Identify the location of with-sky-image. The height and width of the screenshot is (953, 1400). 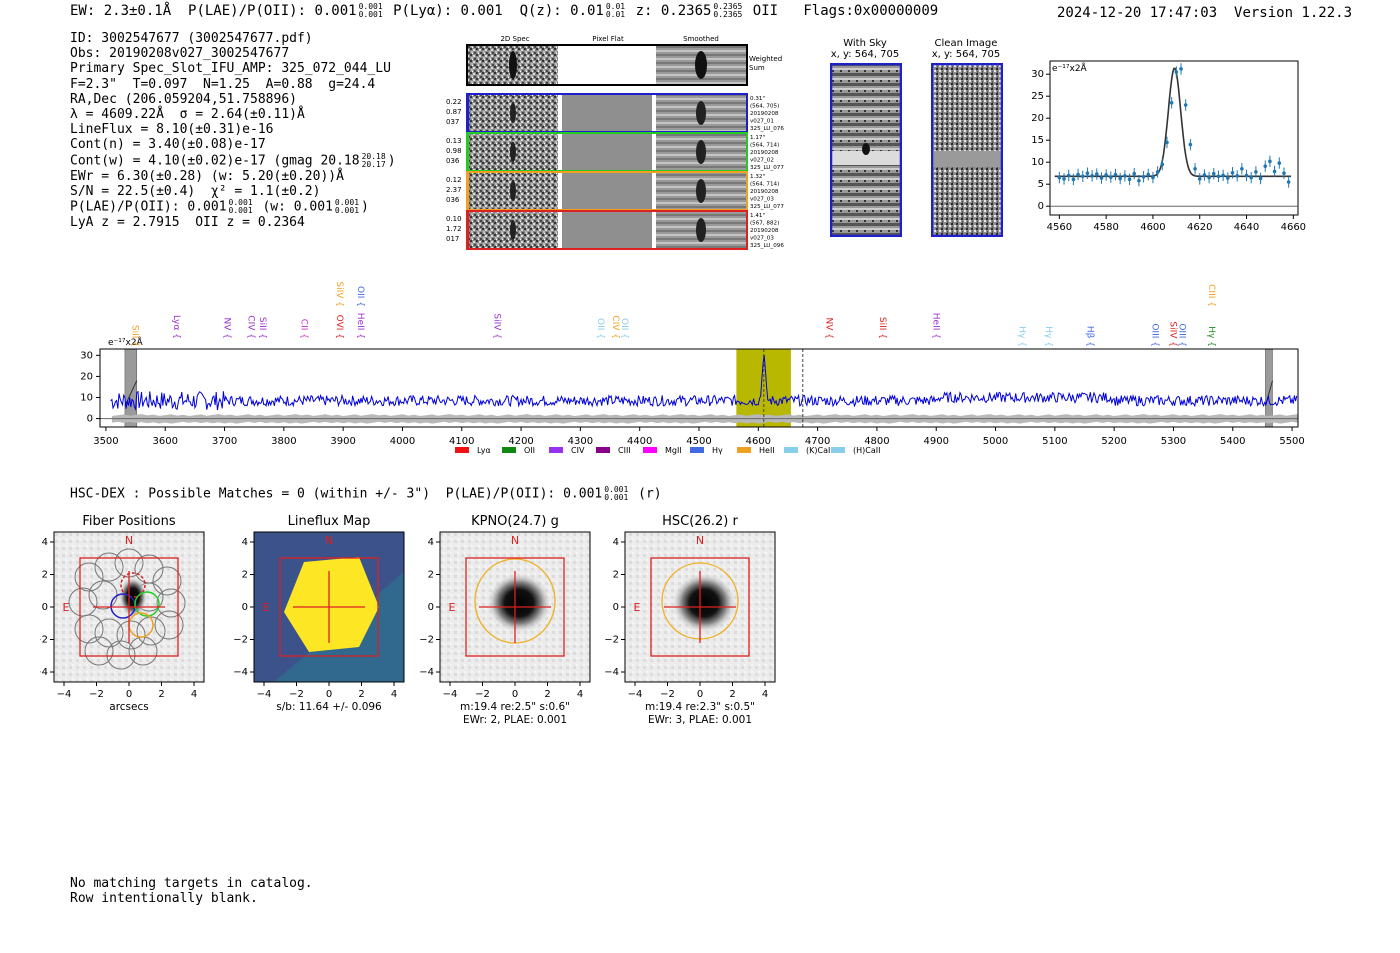
(866, 150).